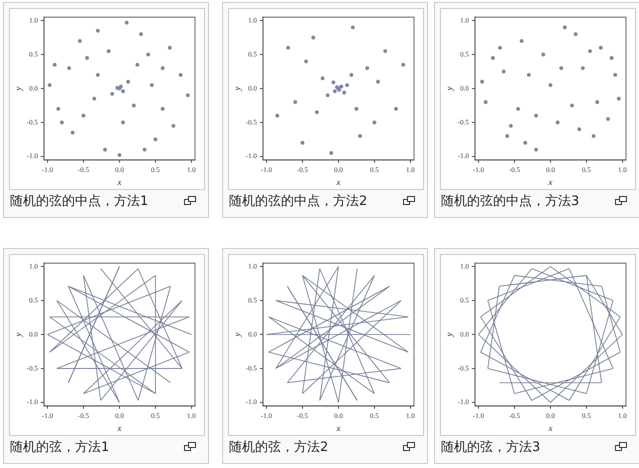  What do you see at coordinates (79, 201) in the screenshot?
I see `text: 随机的弦的中点，方法1` at bounding box center [79, 201].